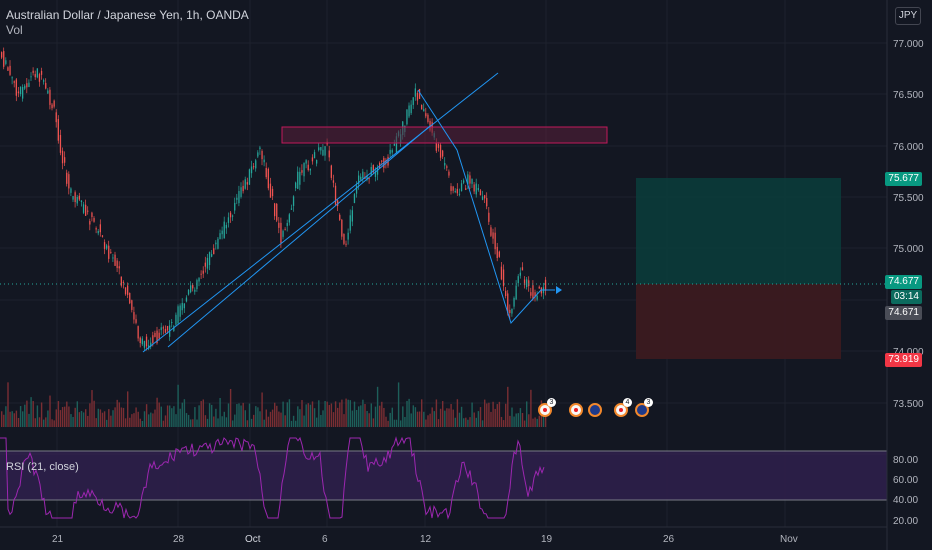 This screenshot has width=932, height=550. What do you see at coordinates (576, 410) in the screenshot?
I see `economic-event-icon` at bounding box center [576, 410].